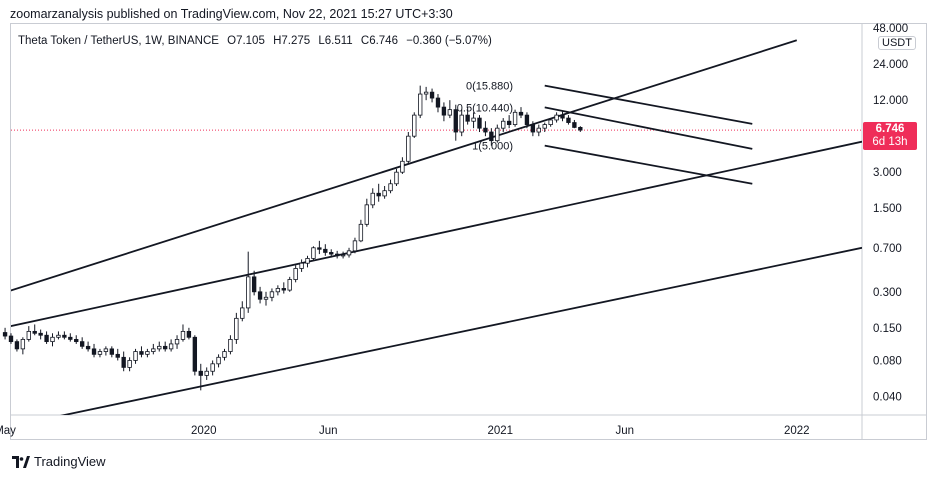 The image size is (938, 479). What do you see at coordinates (59, 461) in the screenshot?
I see `footer-brand: TradingView` at bounding box center [59, 461].